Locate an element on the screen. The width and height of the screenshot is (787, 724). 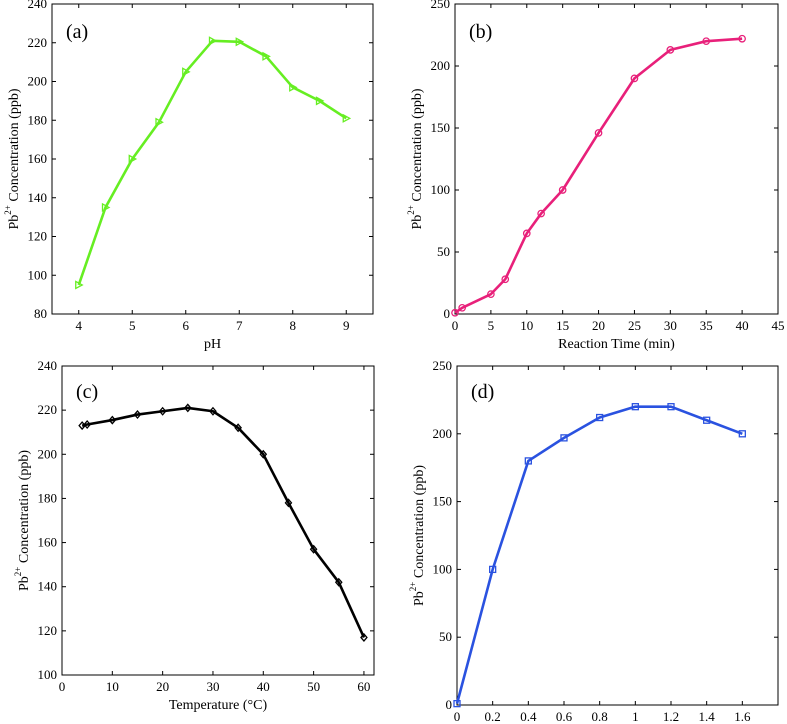
x-tick-label: 0.8 is located at coordinates (600, 716).